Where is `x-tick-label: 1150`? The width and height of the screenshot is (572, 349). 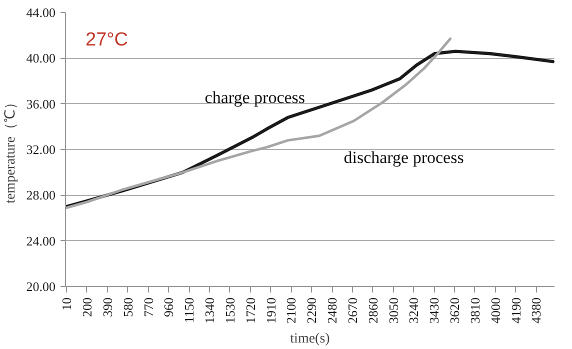
x-tick-label: 1150 is located at coordinates (189, 310).